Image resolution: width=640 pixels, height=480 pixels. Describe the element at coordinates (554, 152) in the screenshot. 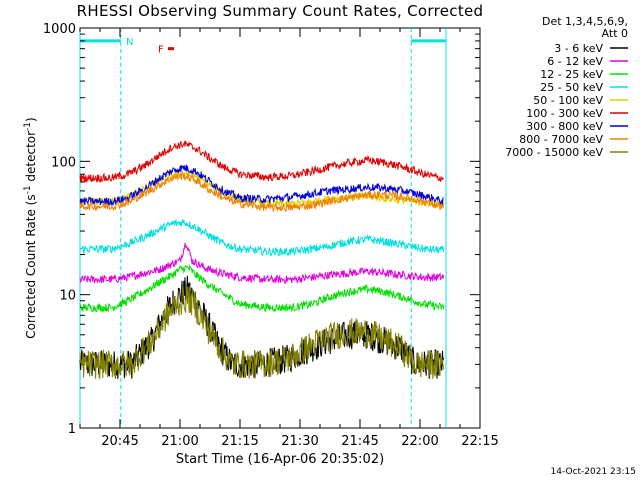

I see `legend-label: 7000 - 15000 keV` at that location.